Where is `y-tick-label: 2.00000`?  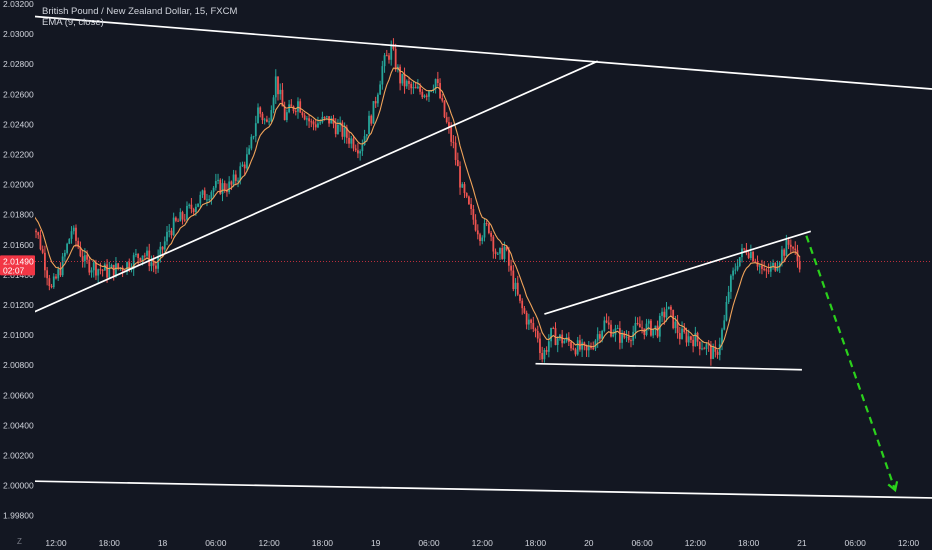
y-tick-label: 2.00000 is located at coordinates (18, 486).